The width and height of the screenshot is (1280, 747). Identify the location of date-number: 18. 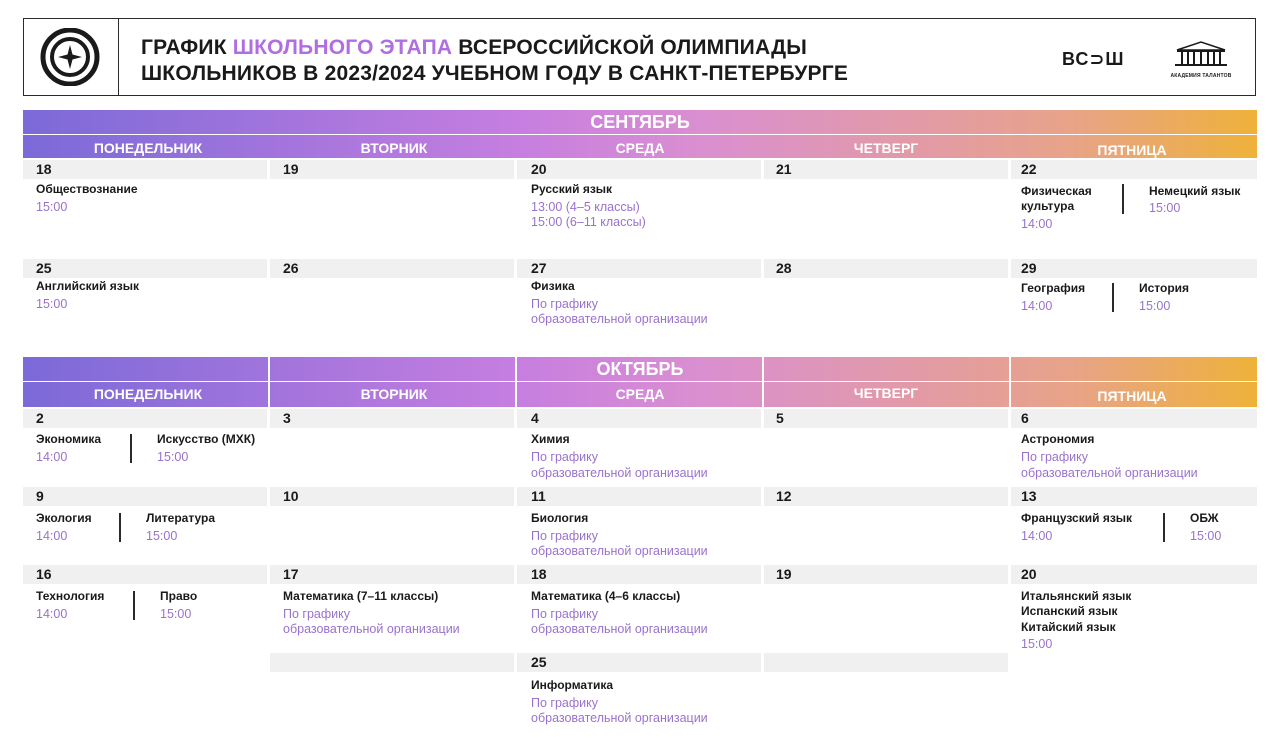
(539, 574).